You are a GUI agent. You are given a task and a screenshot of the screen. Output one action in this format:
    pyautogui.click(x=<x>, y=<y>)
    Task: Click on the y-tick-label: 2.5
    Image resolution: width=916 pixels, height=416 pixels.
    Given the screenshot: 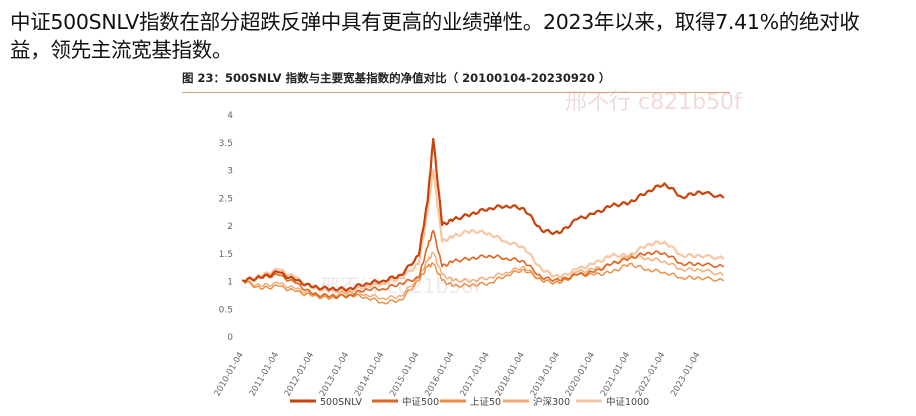 What is the action you would take?
    pyautogui.click(x=226, y=199)
    